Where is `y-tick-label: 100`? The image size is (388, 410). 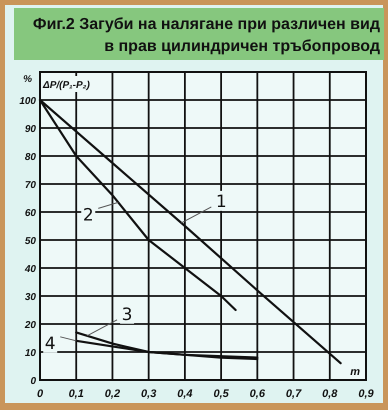
y-tick-label: 100 is located at coordinates (27, 101).